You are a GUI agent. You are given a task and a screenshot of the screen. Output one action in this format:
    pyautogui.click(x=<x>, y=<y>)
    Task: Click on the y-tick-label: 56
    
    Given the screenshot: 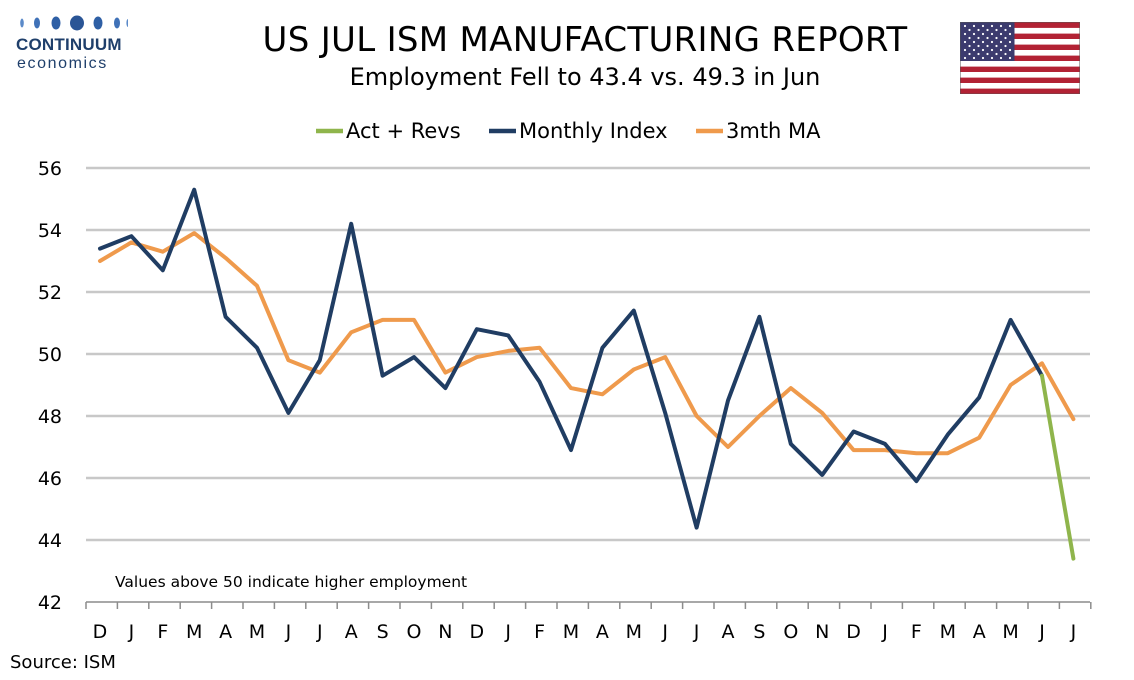 What is the action you would take?
    pyautogui.click(x=50, y=169)
    